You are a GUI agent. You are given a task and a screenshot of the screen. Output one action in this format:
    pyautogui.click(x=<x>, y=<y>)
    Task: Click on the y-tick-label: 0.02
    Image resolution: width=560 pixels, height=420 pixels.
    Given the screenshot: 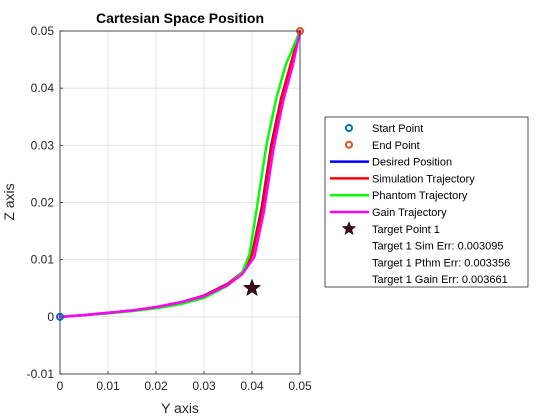 What is the action you would take?
    pyautogui.click(x=43, y=203)
    